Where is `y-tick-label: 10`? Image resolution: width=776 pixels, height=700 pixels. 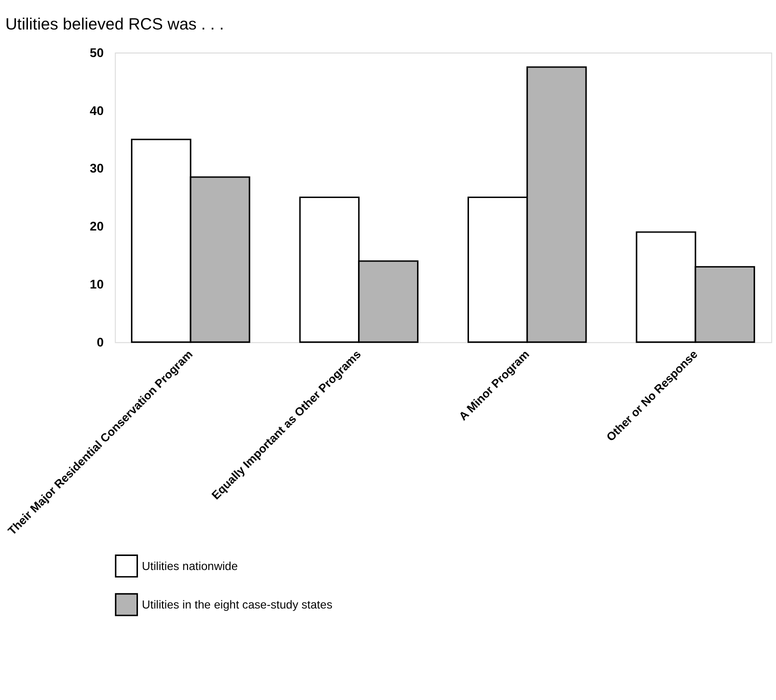
y-tick-label: 10 is located at coordinates (97, 285).